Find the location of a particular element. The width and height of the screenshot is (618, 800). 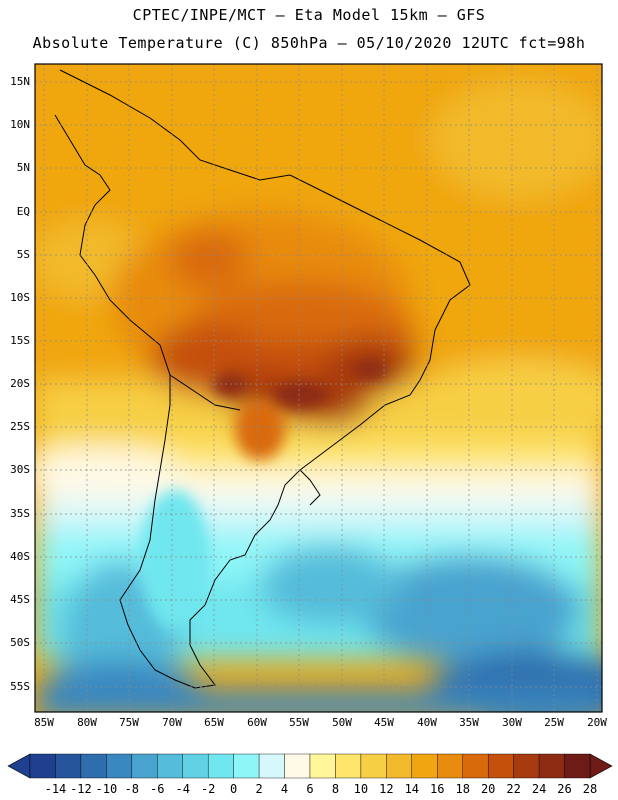

longitude-label: 55W is located at coordinates (299, 722).